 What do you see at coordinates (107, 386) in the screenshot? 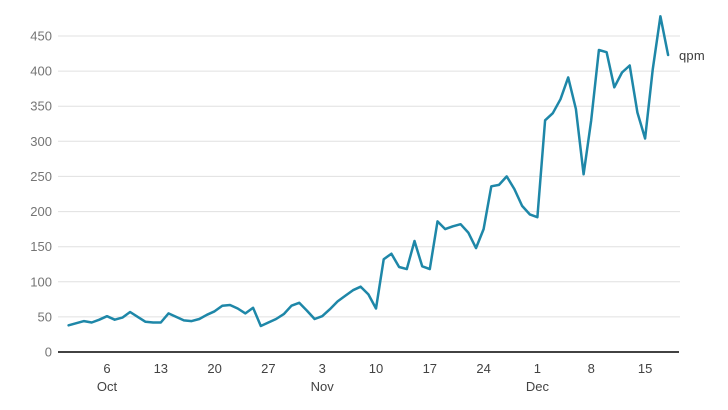
I see `month-label-Oct: Oct` at bounding box center [107, 386].